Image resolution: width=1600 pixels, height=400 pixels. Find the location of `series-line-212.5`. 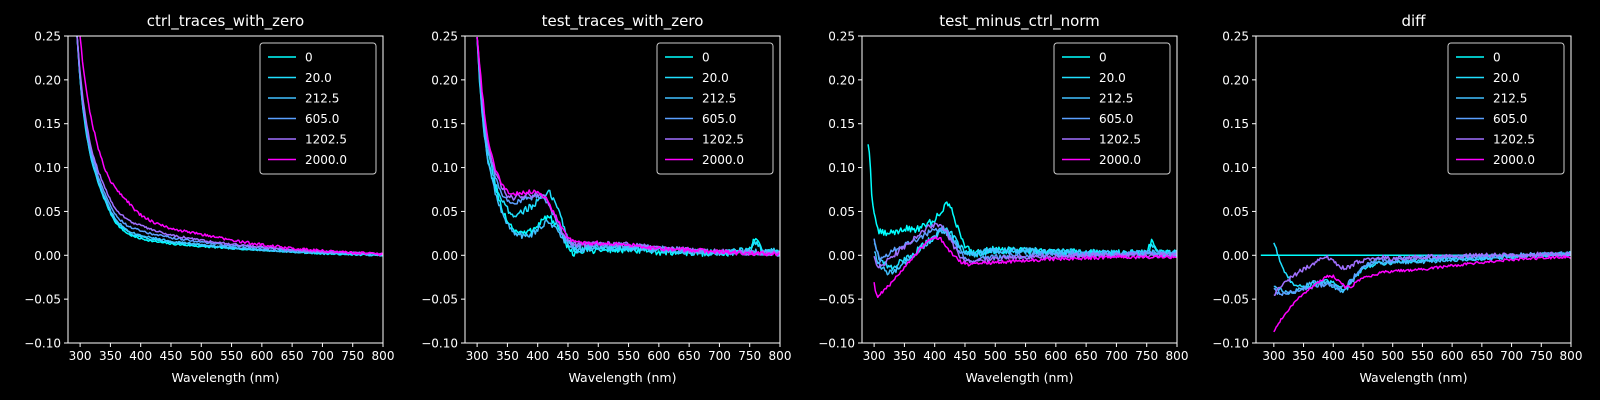

series-line-212.5 is located at coordinates (1422, 273).